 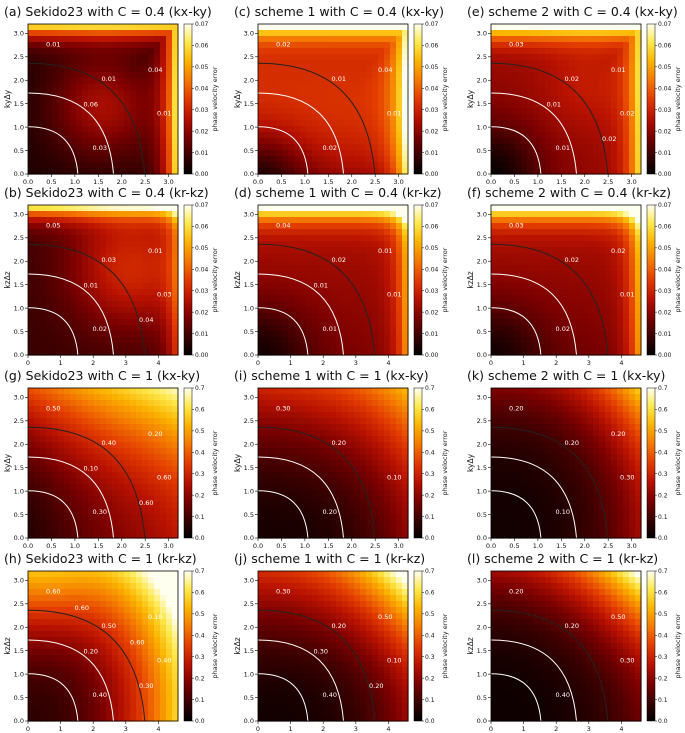 What do you see at coordinates (491, 363) in the screenshot?
I see `x-tick-label: 0` at bounding box center [491, 363].